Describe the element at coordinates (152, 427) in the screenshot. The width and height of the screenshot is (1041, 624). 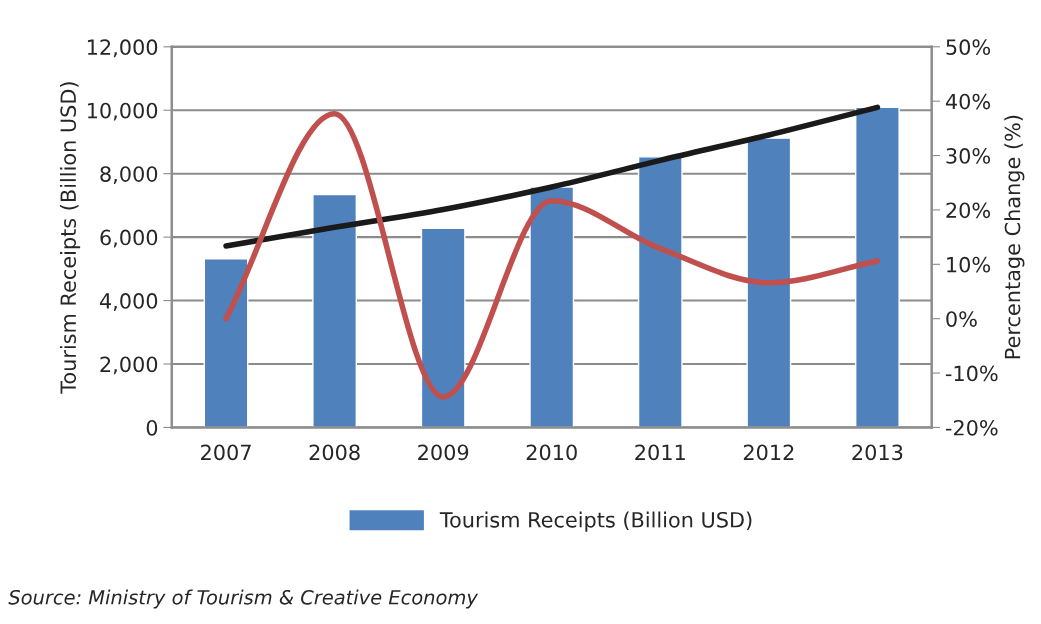
I see `y-tick-label: 0` at that location.